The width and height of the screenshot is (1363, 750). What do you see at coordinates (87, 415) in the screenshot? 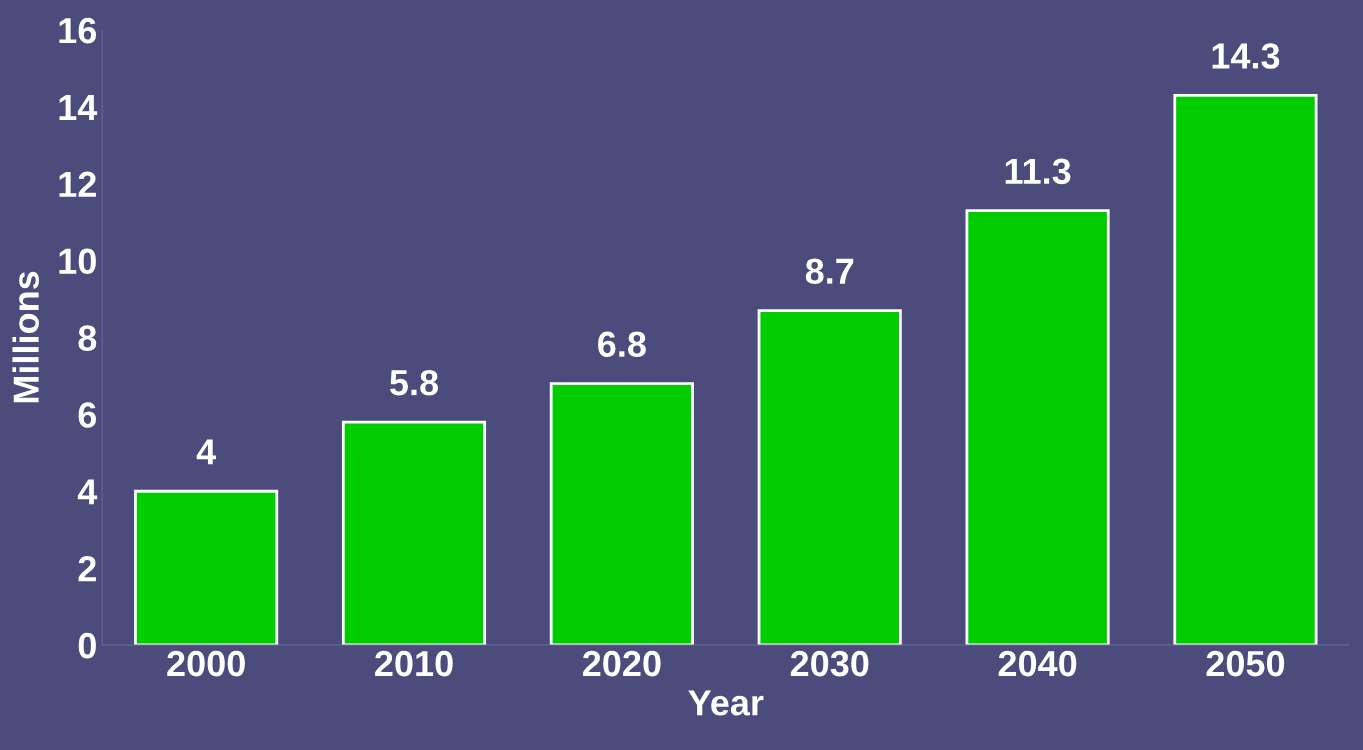
I see `y-tick-label: 6` at bounding box center [87, 415].